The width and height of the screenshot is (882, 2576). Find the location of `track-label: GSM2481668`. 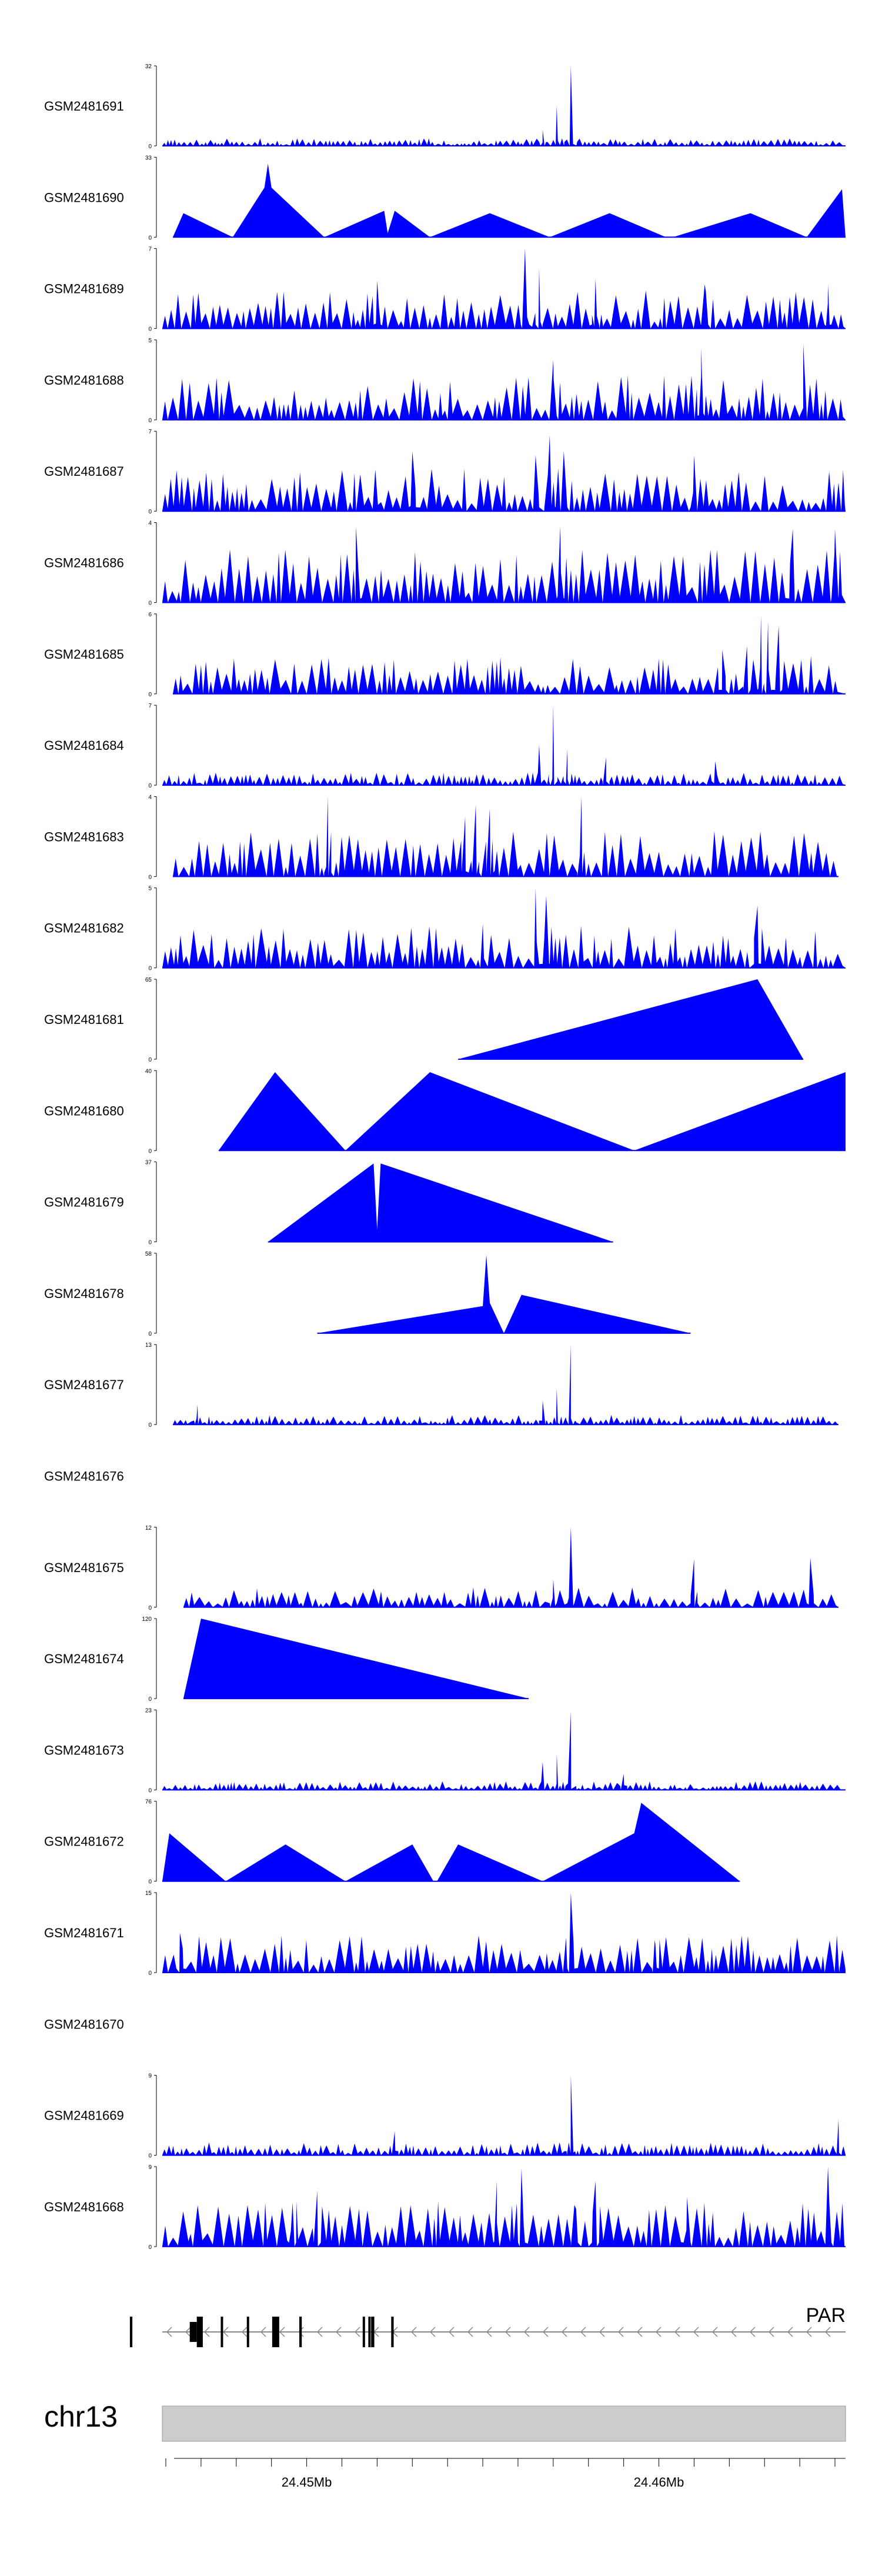

track-label: GSM2481668 is located at coordinates (84, 2207).